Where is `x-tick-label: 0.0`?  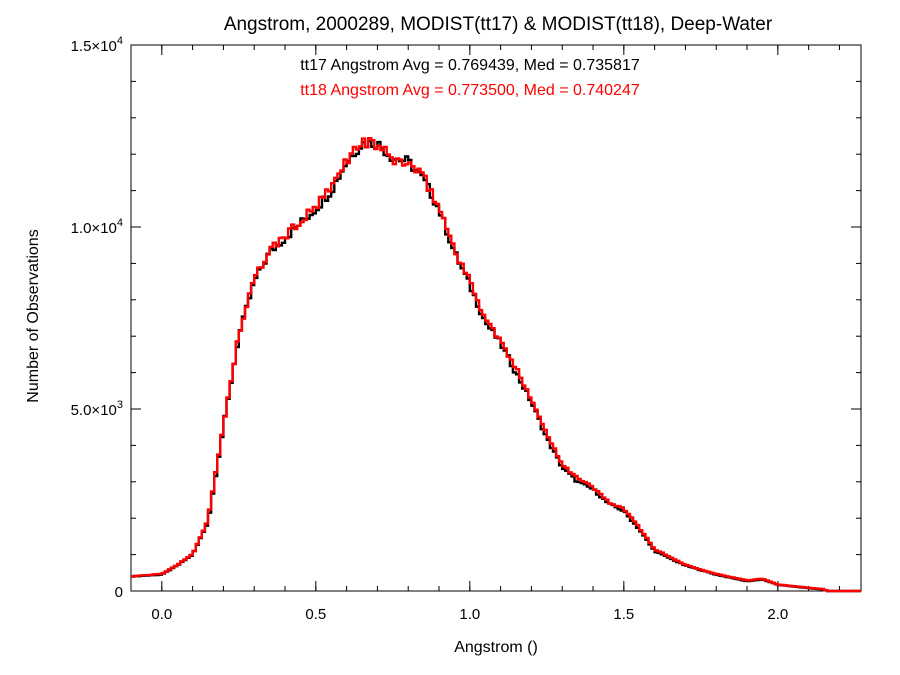 x-tick-label: 0.0 is located at coordinates (161, 614).